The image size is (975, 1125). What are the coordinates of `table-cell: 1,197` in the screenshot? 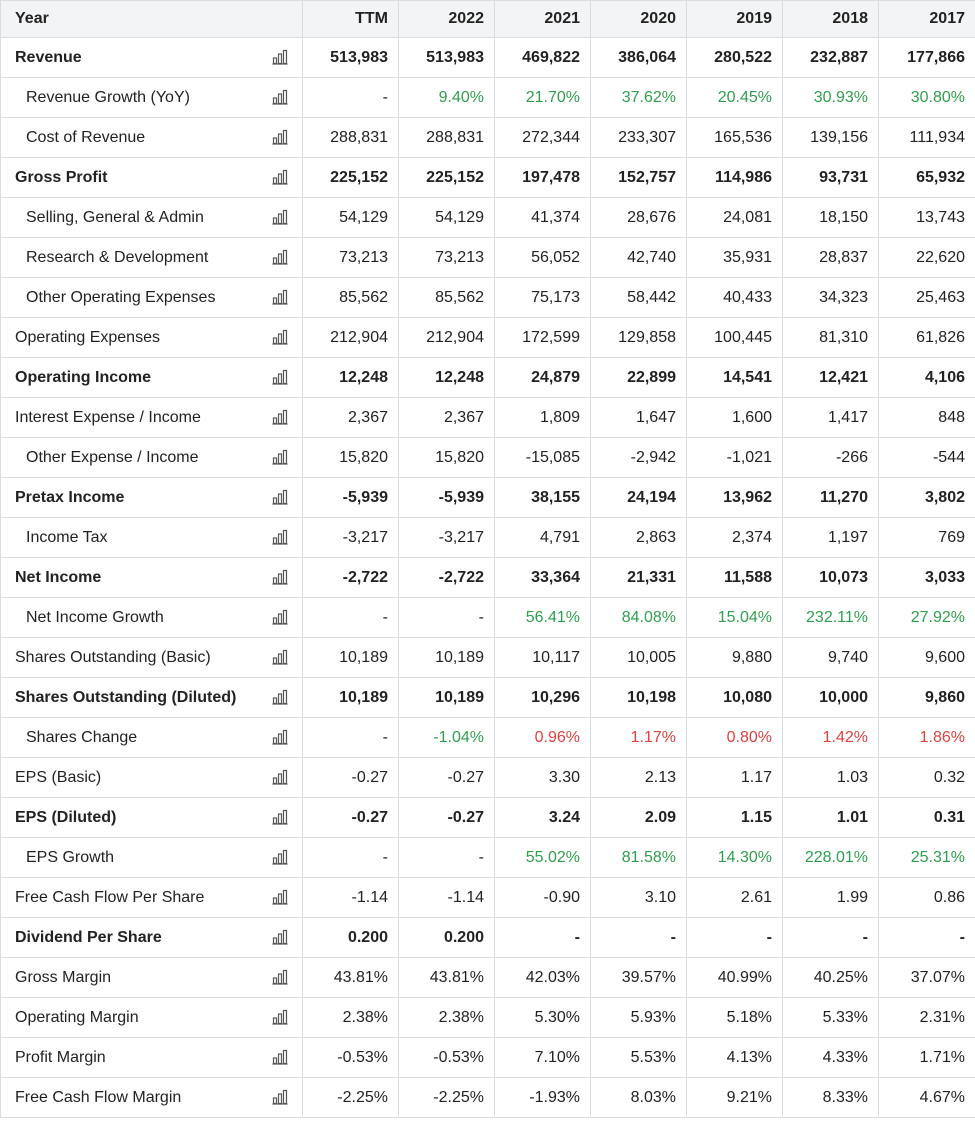 It's located at (830, 537).